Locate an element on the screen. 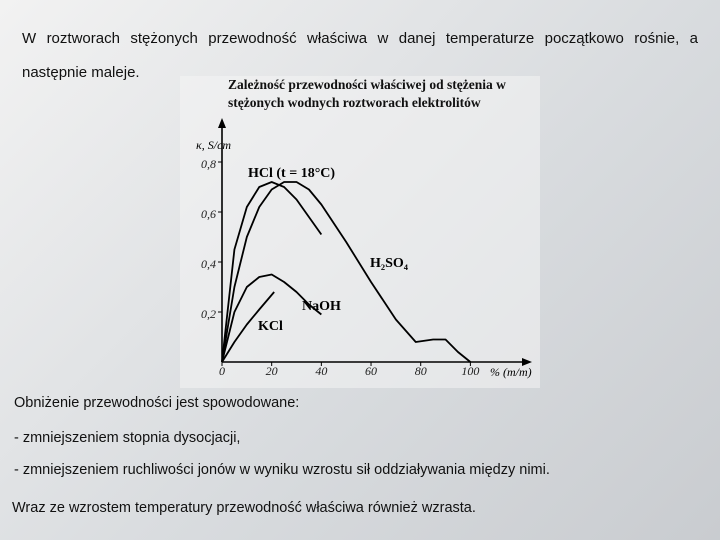 The height and width of the screenshot is (540, 720). x-axis-label: % (m/m) is located at coordinates (511, 372).